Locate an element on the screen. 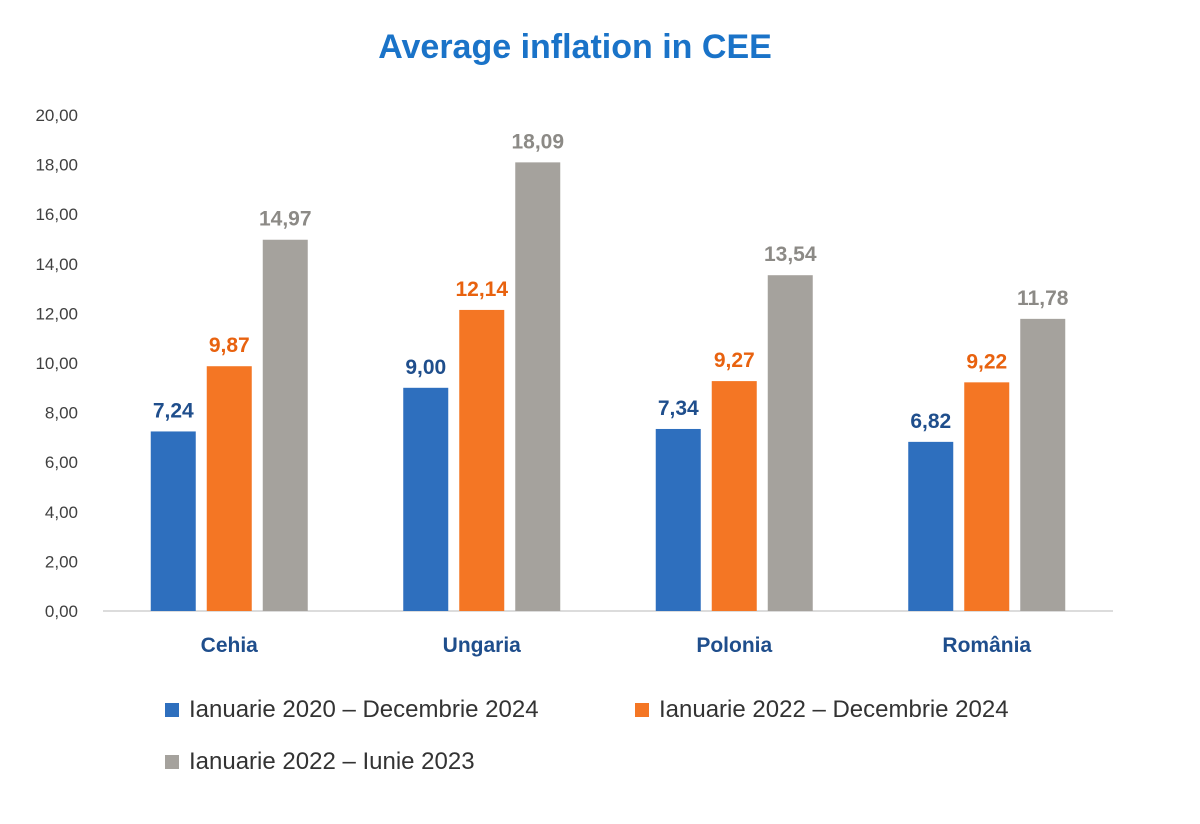 This screenshot has width=1200, height=824. y-tick-label: 10,00 is located at coordinates (56, 363).